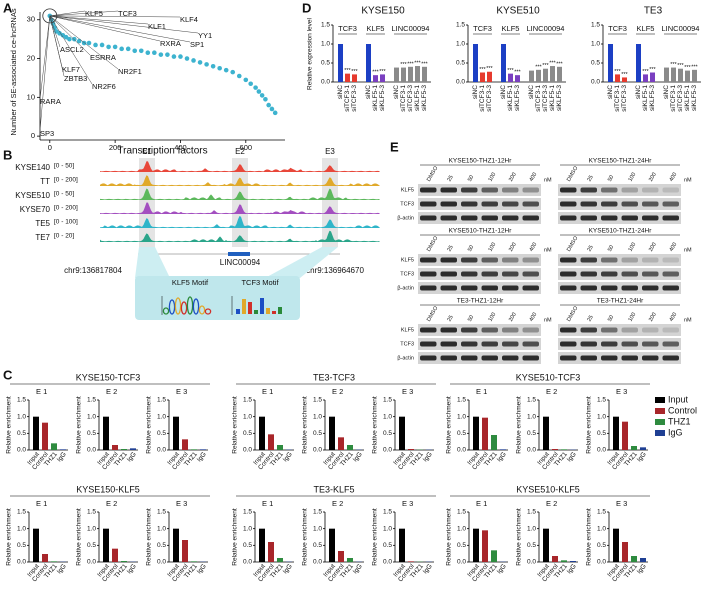 The image size is (709, 610). Describe the element at coordinates (152, 262) in the screenshot. I see `funnel` at that location.